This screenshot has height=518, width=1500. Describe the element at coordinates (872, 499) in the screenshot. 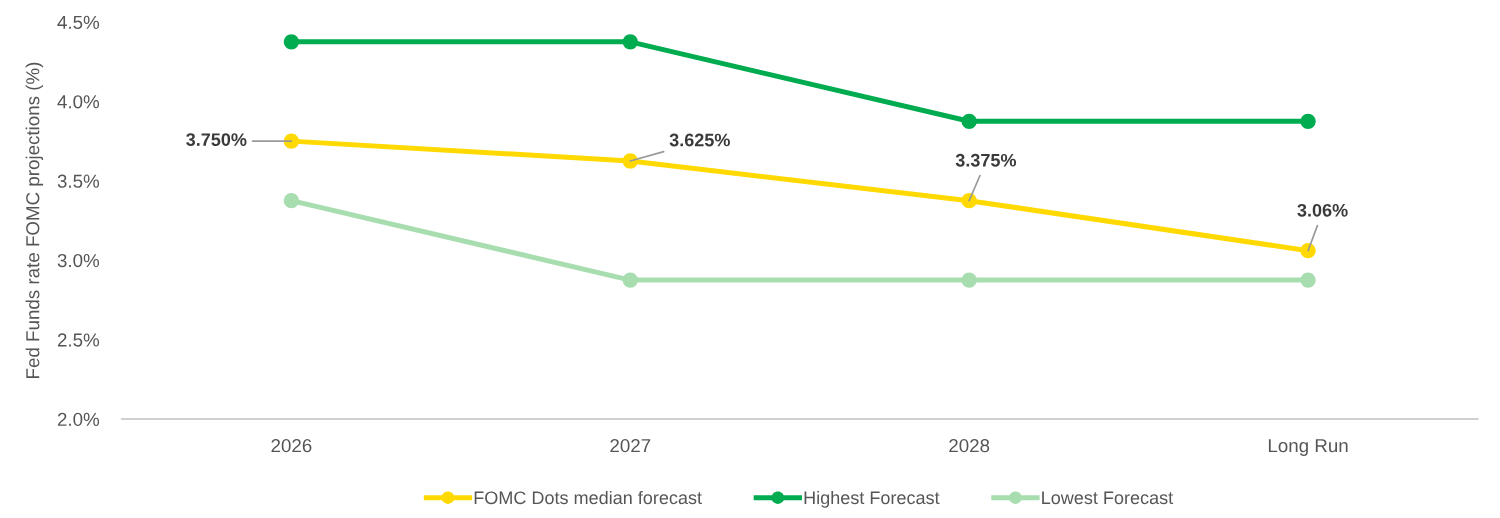

I see `legend-label: Highest Forecast` at that location.